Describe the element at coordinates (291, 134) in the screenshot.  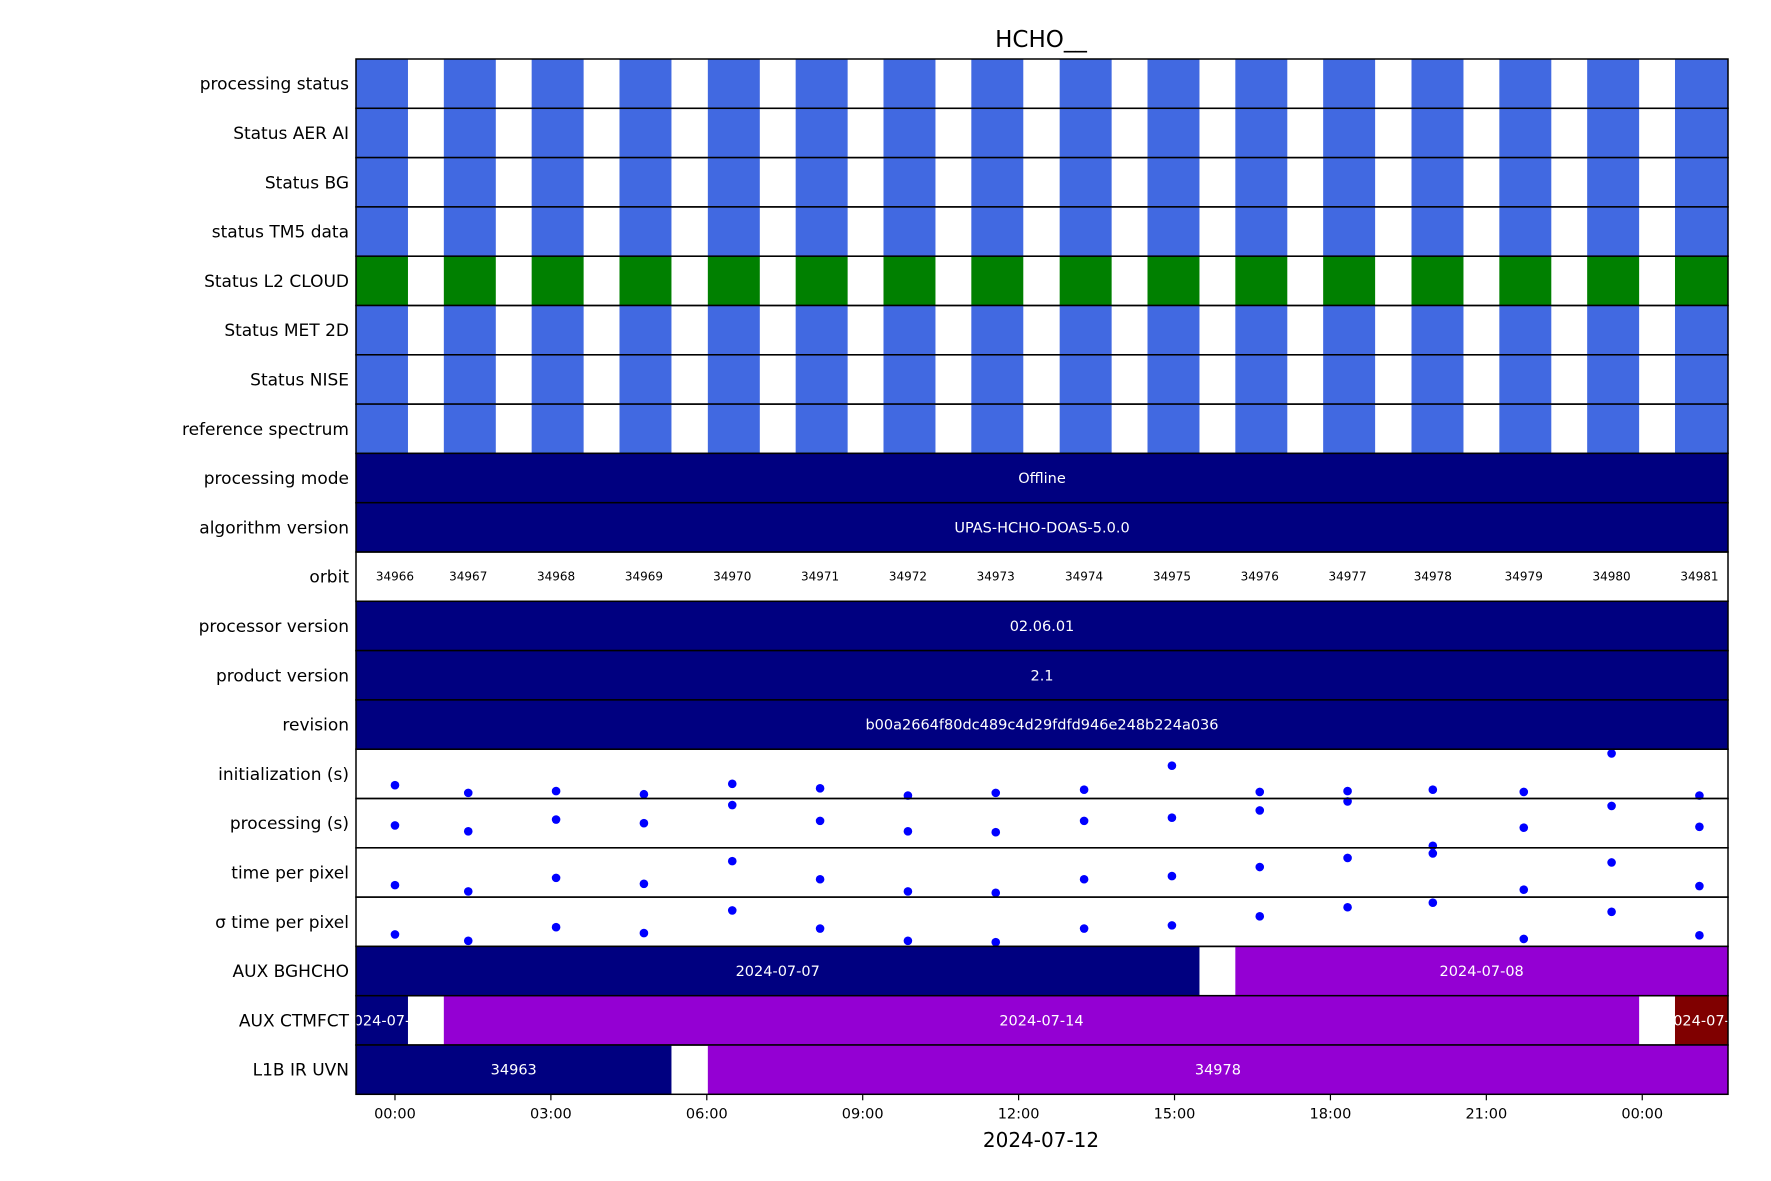
I see `row-label-status-aer-ai: Status AER AI` at that location.